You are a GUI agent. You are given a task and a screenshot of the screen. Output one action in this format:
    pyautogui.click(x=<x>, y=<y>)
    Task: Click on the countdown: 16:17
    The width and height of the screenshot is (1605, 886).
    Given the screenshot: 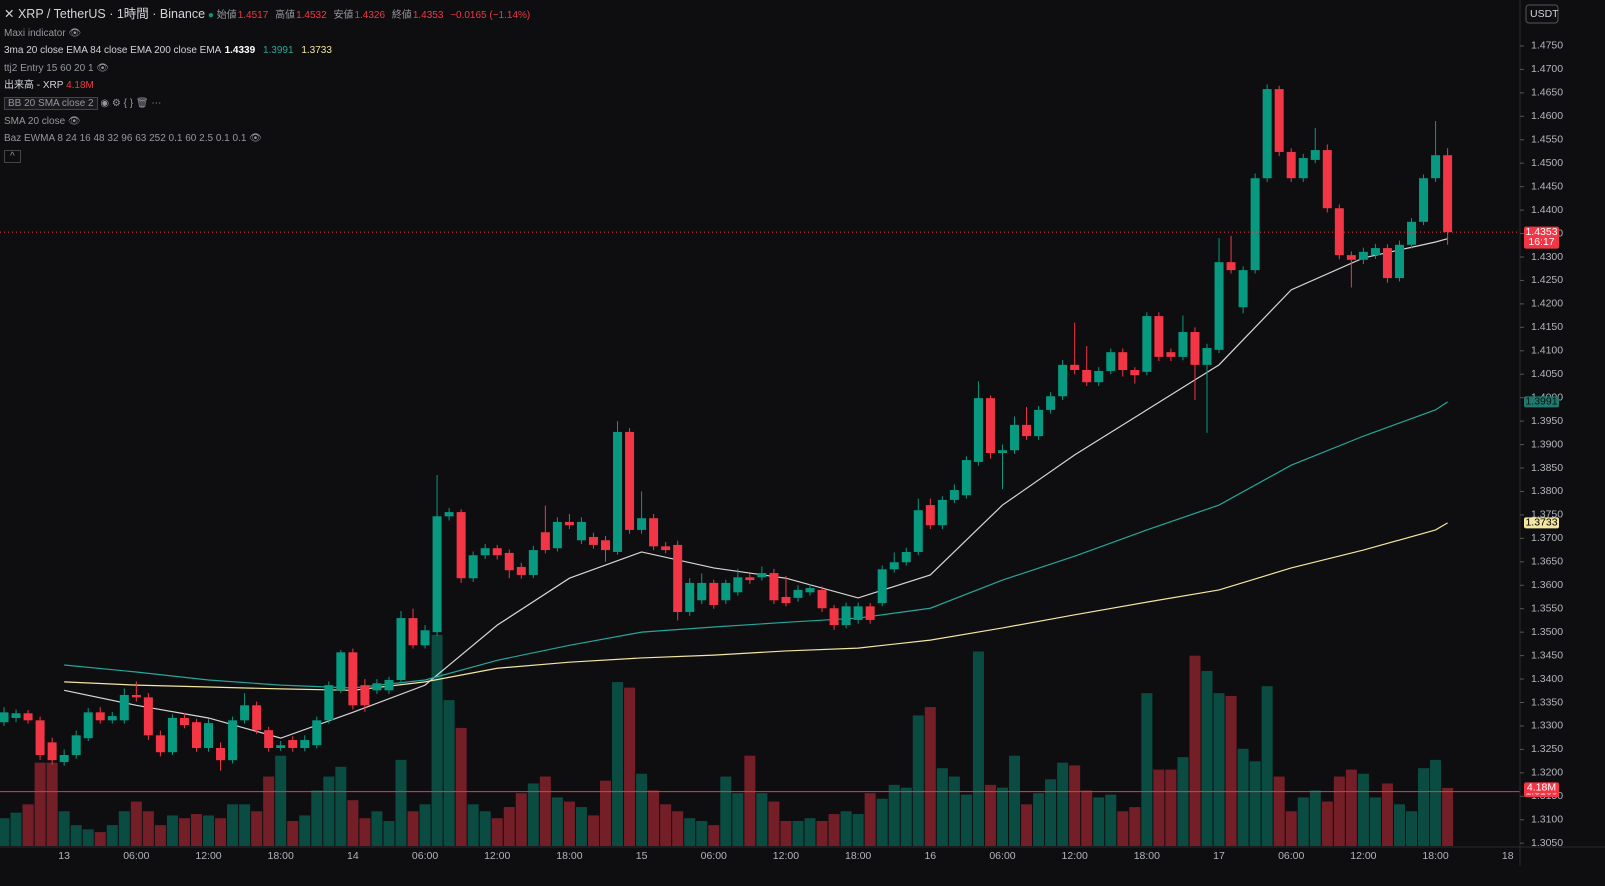 What is the action you would take?
    pyautogui.click(x=1541, y=242)
    